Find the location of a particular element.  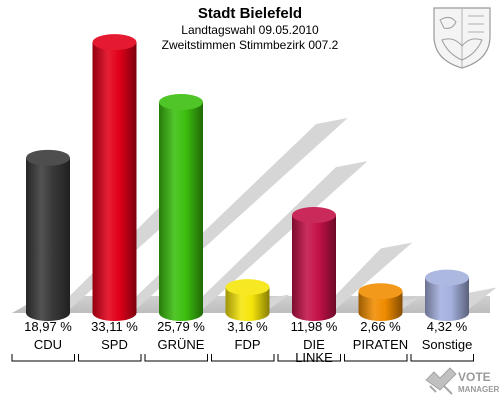

bar-body-fdp is located at coordinates (247, 304).